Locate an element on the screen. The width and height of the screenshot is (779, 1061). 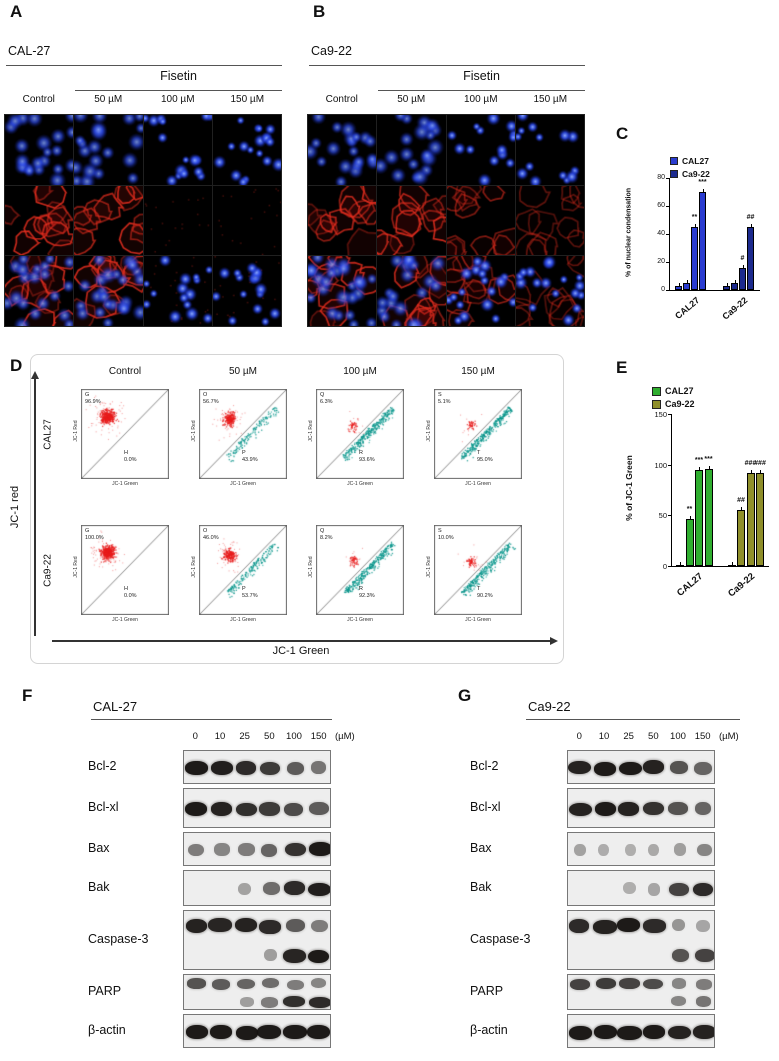
gate-label-bottom: H 0.0% is located at coordinates (130, 457).